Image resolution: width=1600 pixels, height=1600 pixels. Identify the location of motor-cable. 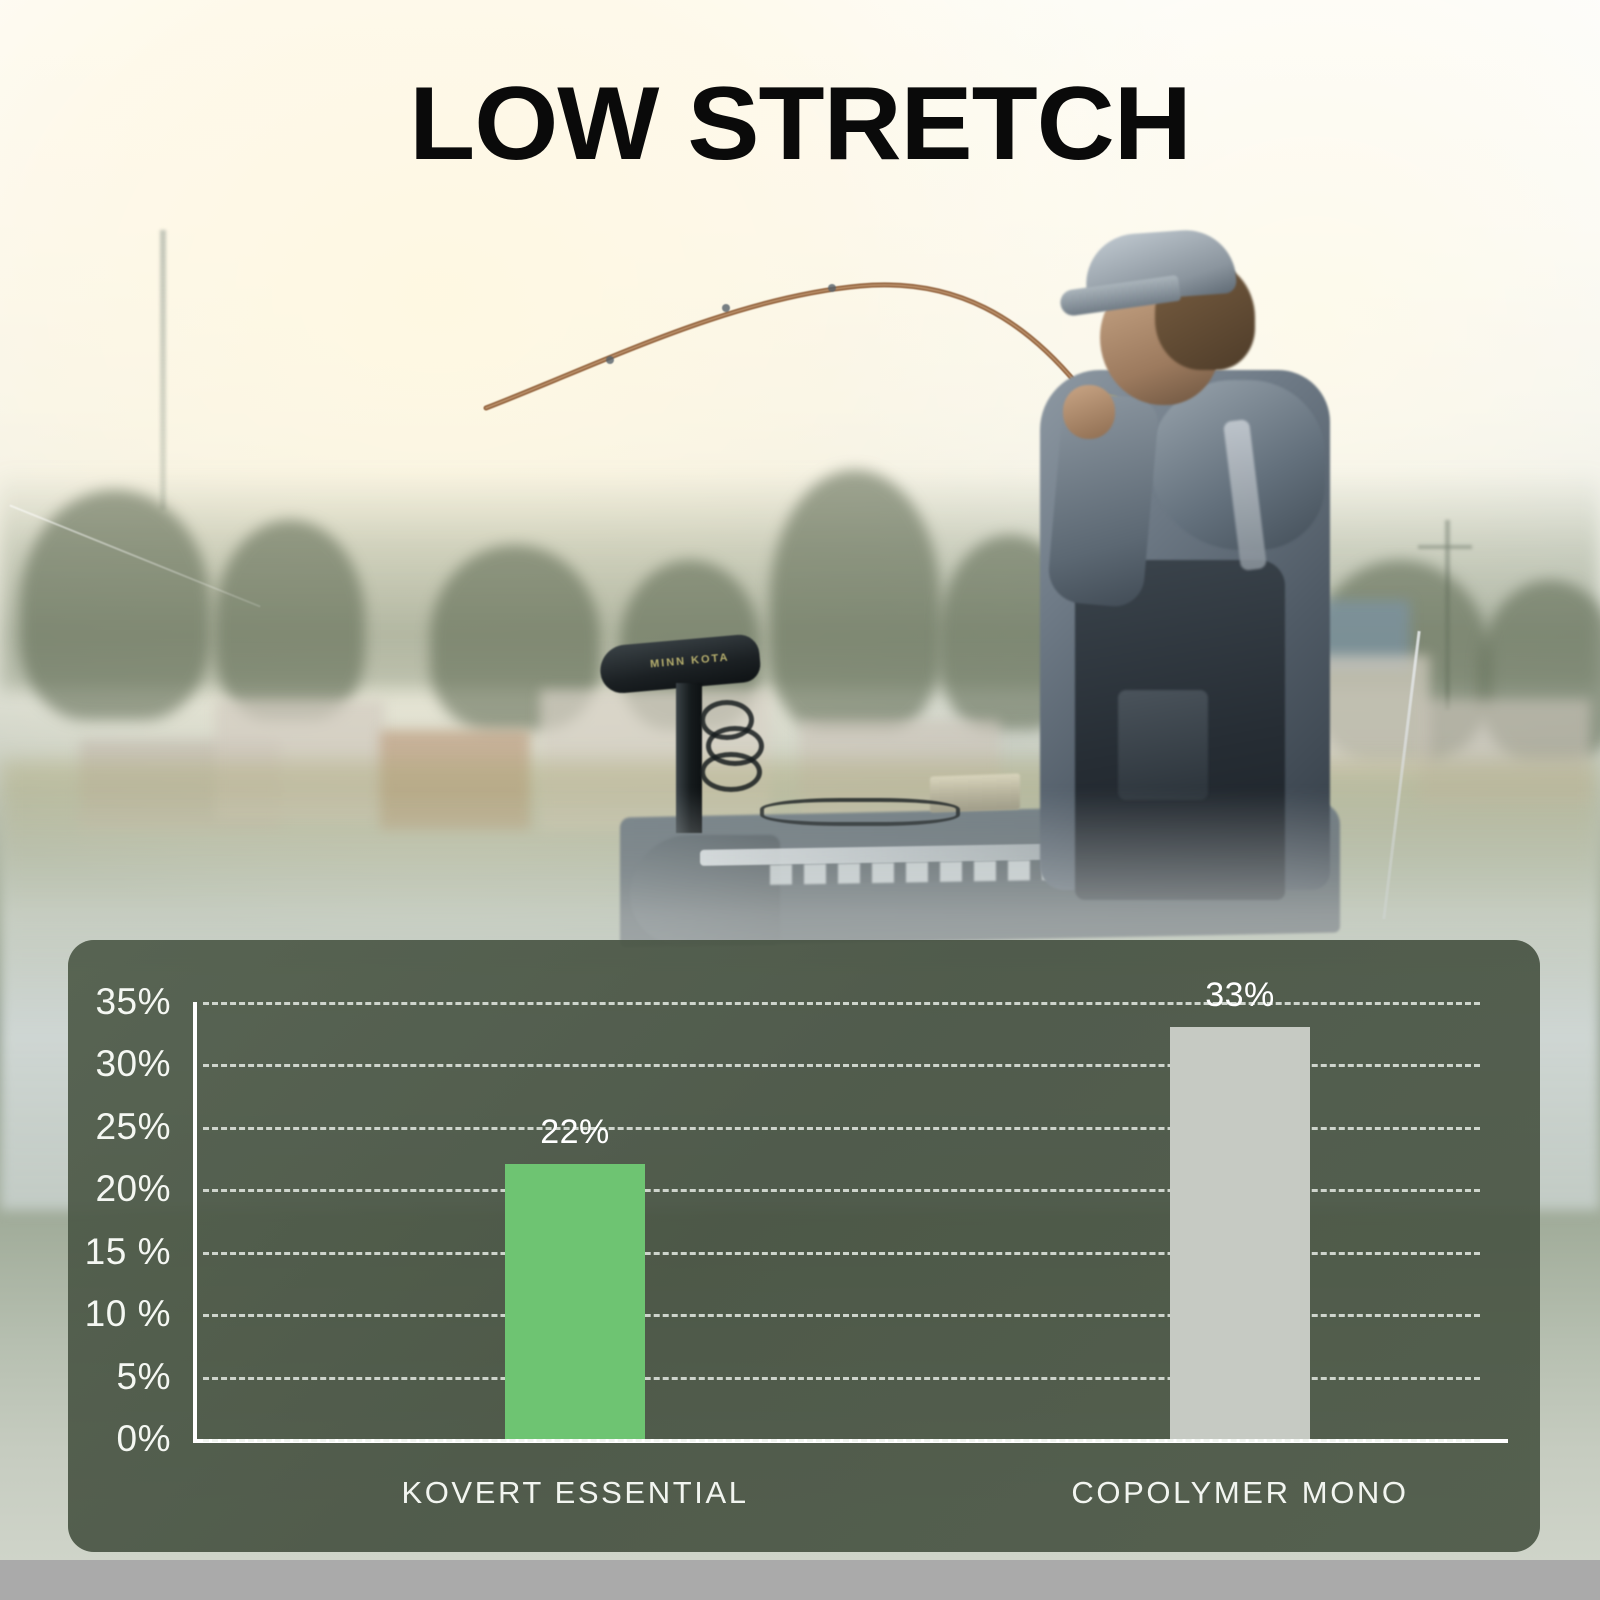
(731, 772).